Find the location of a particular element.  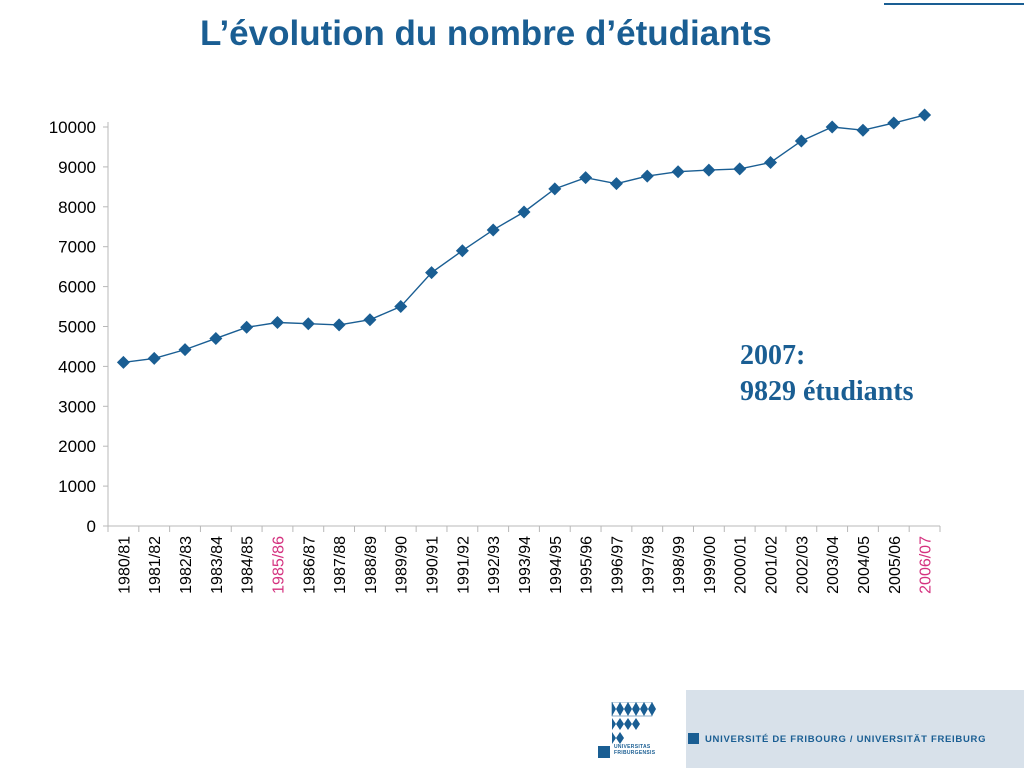

x-tick-label: 1982/83 is located at coordinates (186, 565).